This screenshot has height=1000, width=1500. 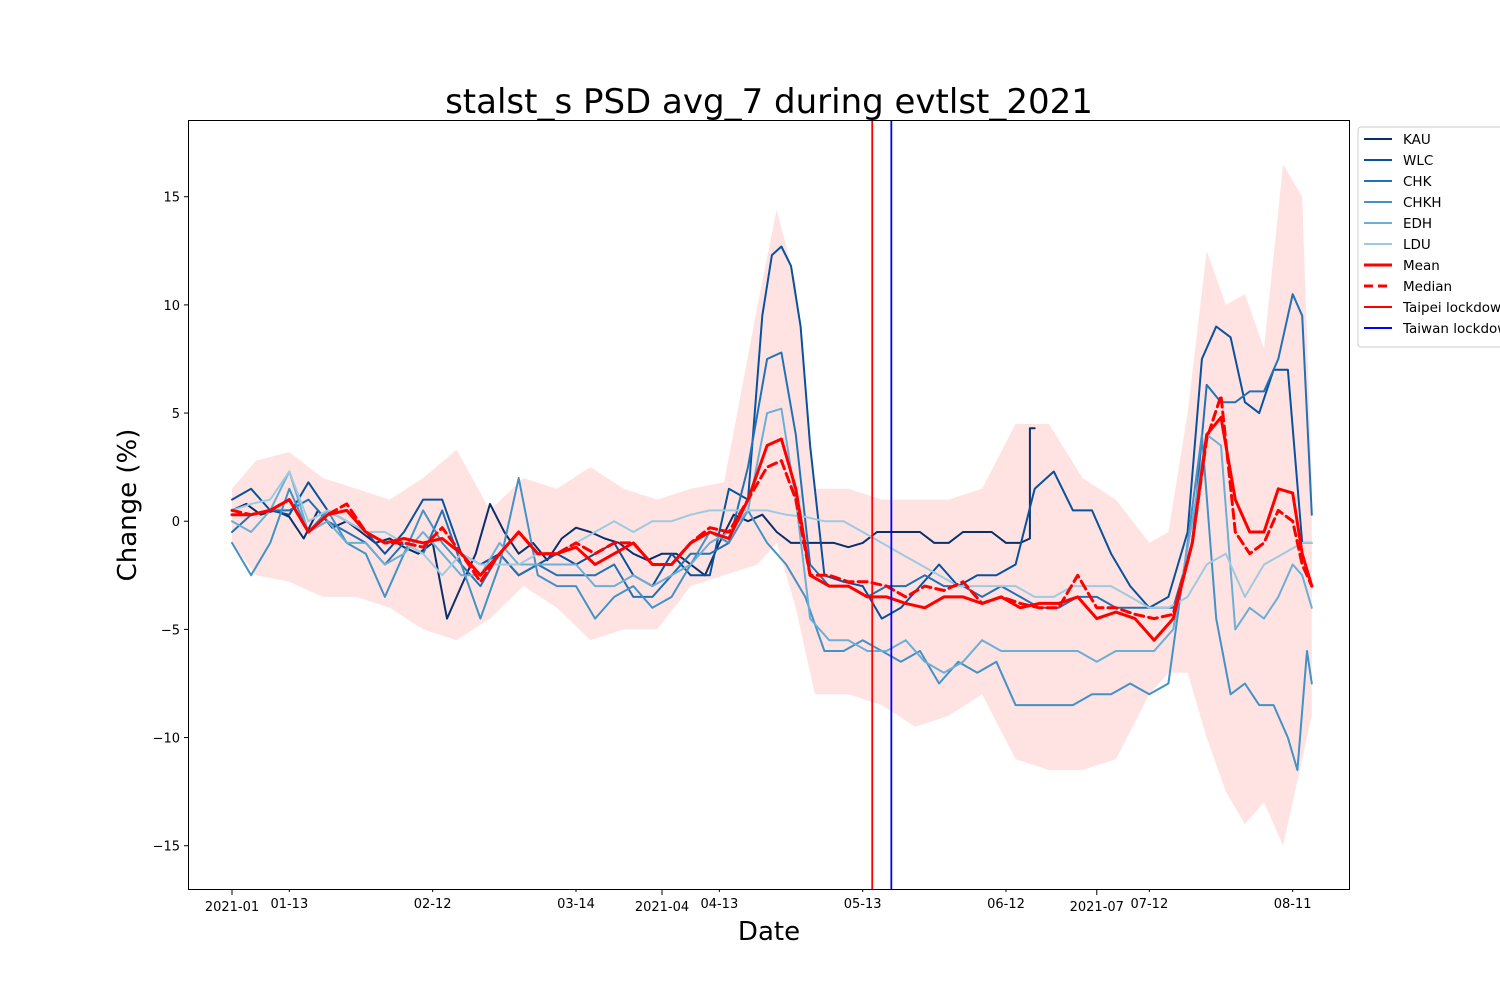 What do you see at coordinates (166, 847) in the screenshot?
I see `y-tick-label: −15` at bounding box center [166, 847].